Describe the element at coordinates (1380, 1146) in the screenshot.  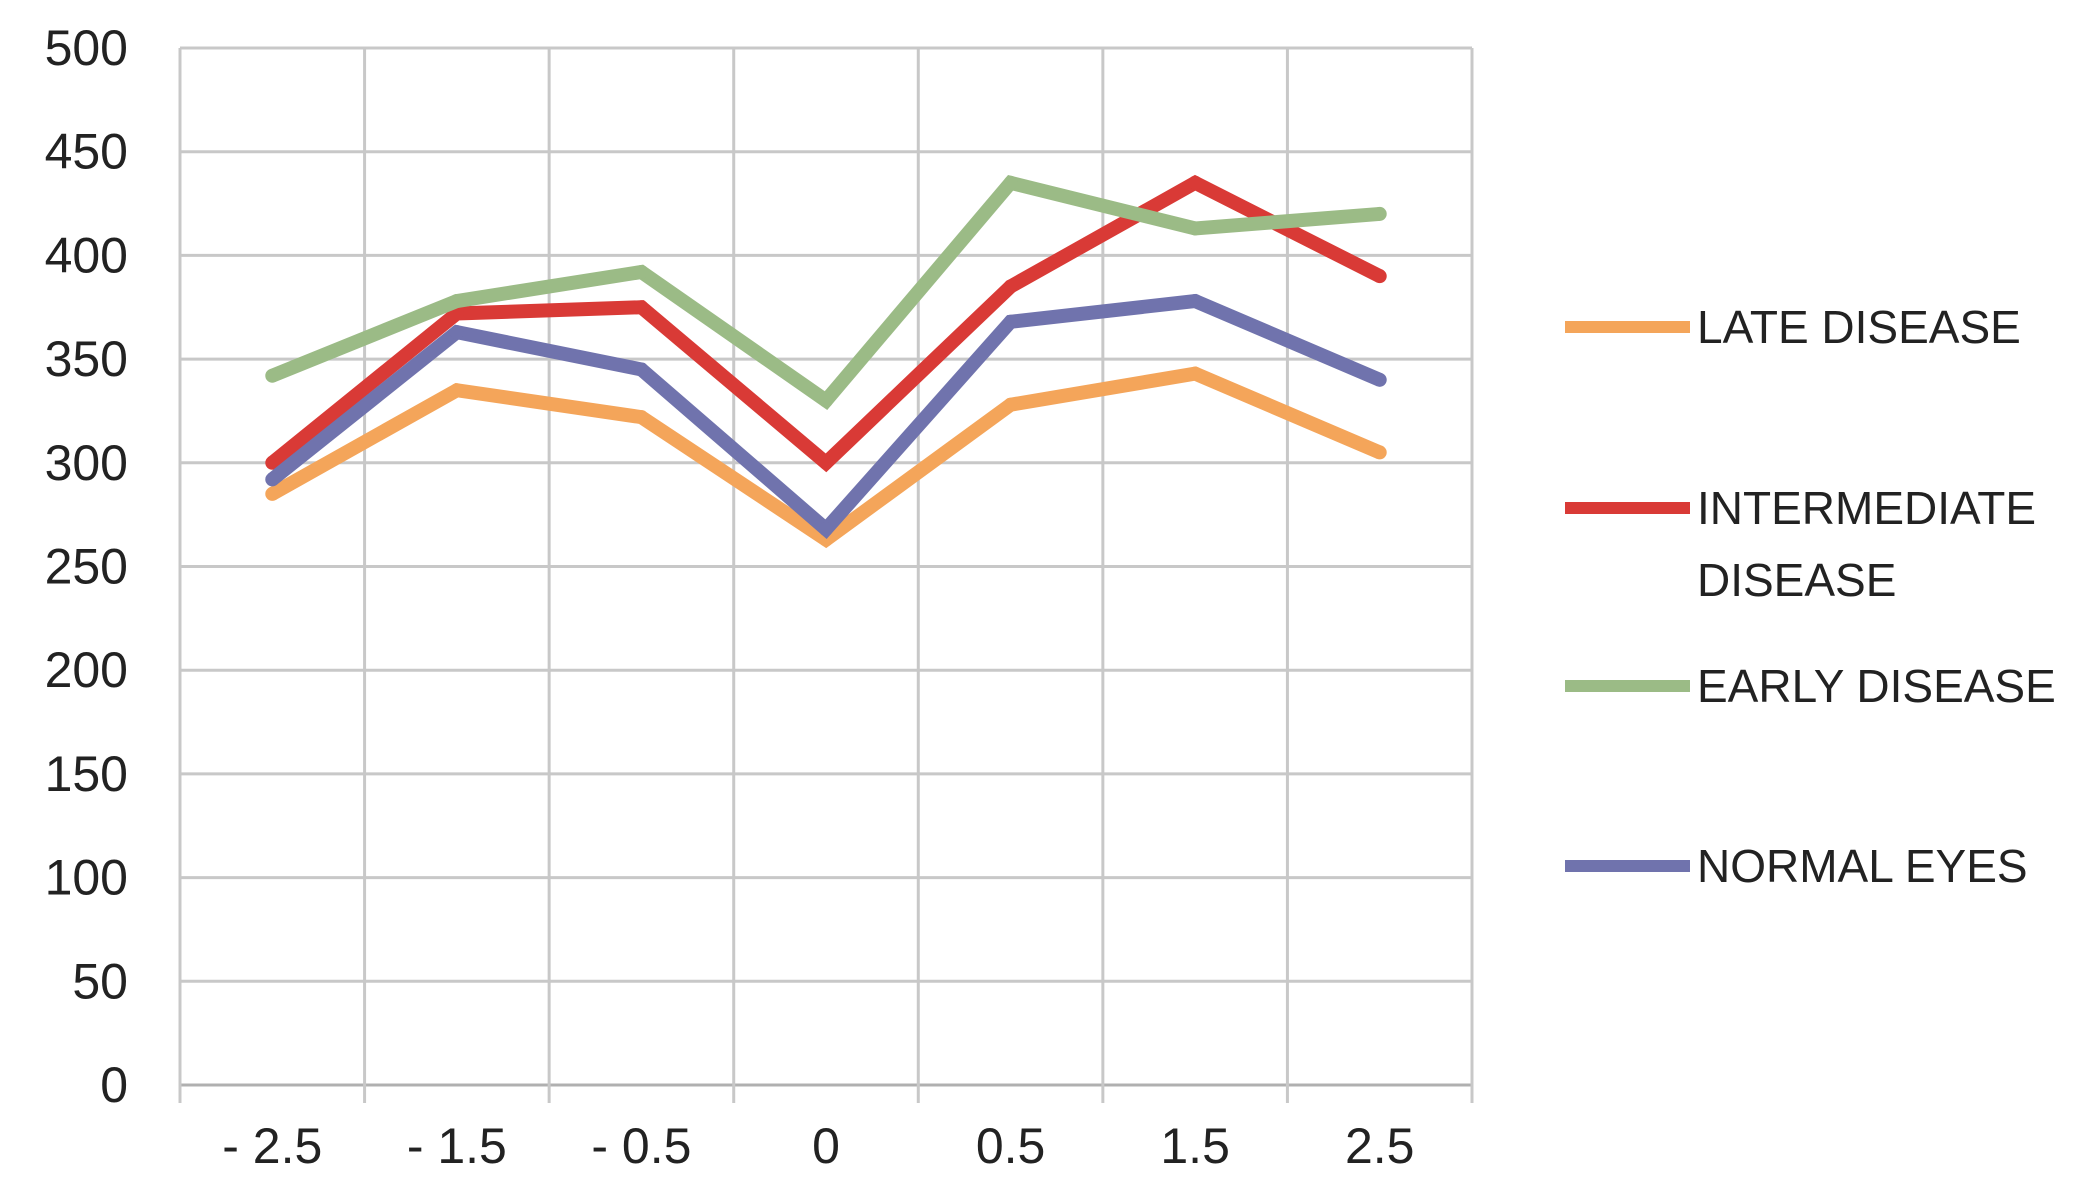
I see `x-tick-label: 2.5` at that location.